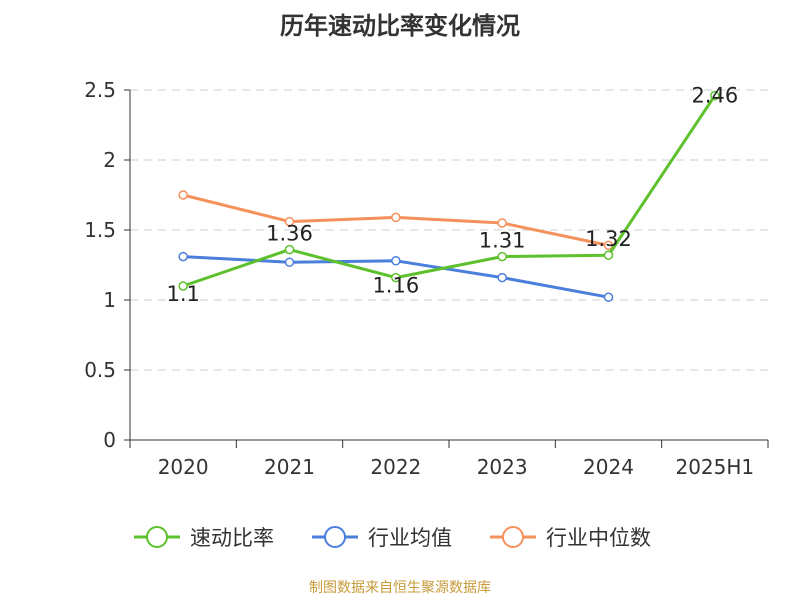 The height and width of the screenshot is (600, 800). What do you see at coordinates (400, 588) in the screenshot?
I see `source-note: 制图数据来自恒生聚源数据库` at bounding box center [400, 588].